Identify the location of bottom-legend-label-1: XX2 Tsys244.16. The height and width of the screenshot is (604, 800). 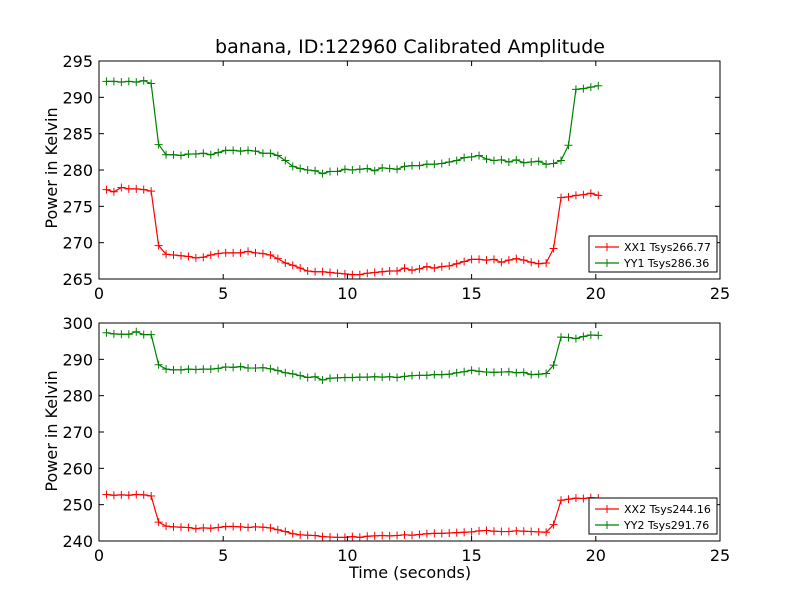
(667, 509).